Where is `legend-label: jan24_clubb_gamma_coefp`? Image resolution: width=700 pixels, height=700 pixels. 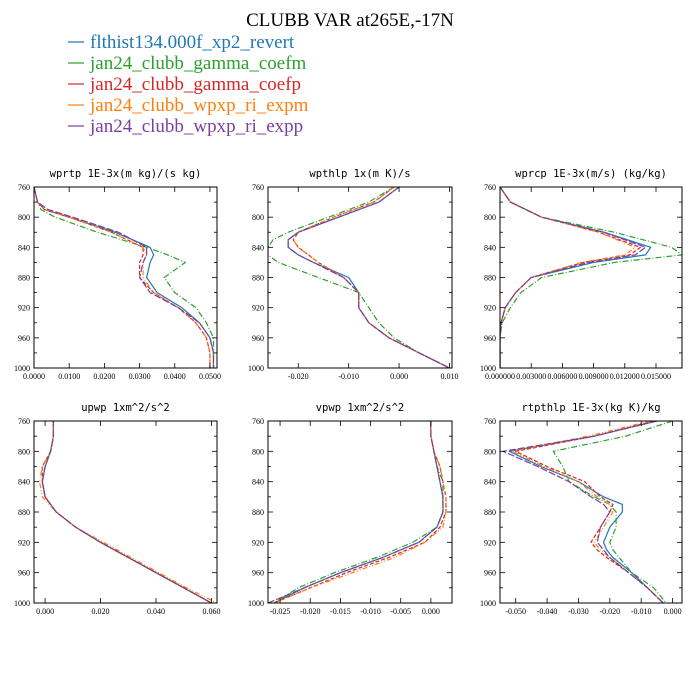 legend-label: jan24_clubb_gamma_coefp is located at coordinates (195, 84).